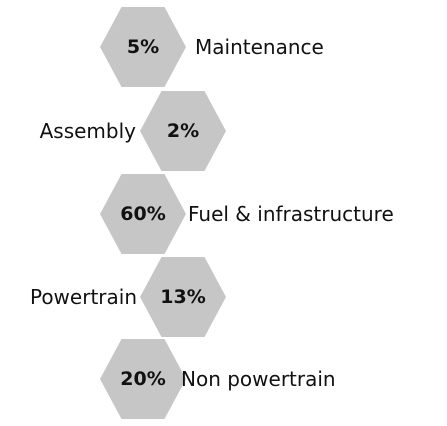  I want to click on item-label: Maintenance, so click(259, 47).